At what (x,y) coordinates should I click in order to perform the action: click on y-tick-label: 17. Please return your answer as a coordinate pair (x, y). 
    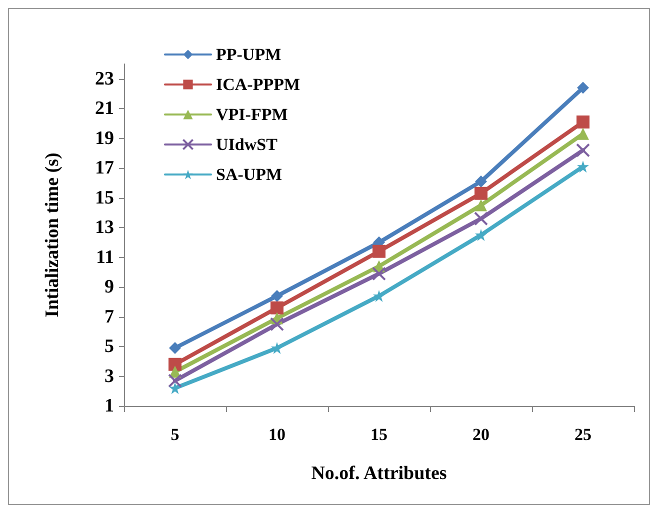
    Looking at the image, I should click on (104, 168).